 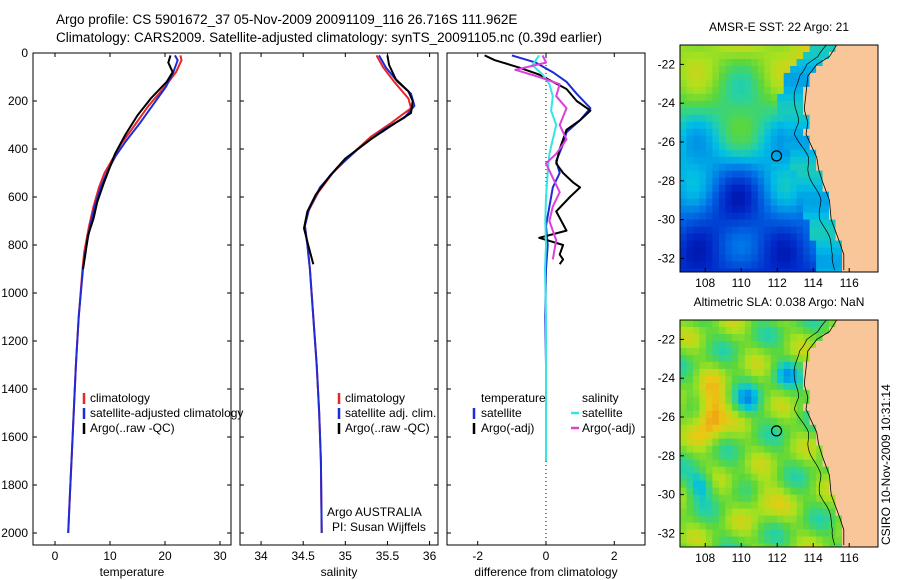 I want to click on x-tick-label: 34.5, so click(x=304, y=556).